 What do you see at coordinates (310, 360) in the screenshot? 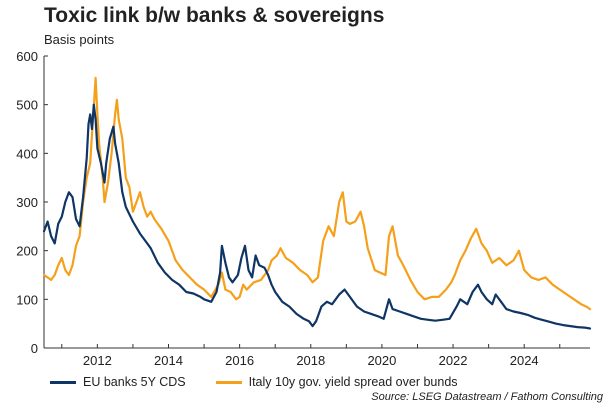
I see `x-tick-label: 2018` at bounding box center [310, 360].